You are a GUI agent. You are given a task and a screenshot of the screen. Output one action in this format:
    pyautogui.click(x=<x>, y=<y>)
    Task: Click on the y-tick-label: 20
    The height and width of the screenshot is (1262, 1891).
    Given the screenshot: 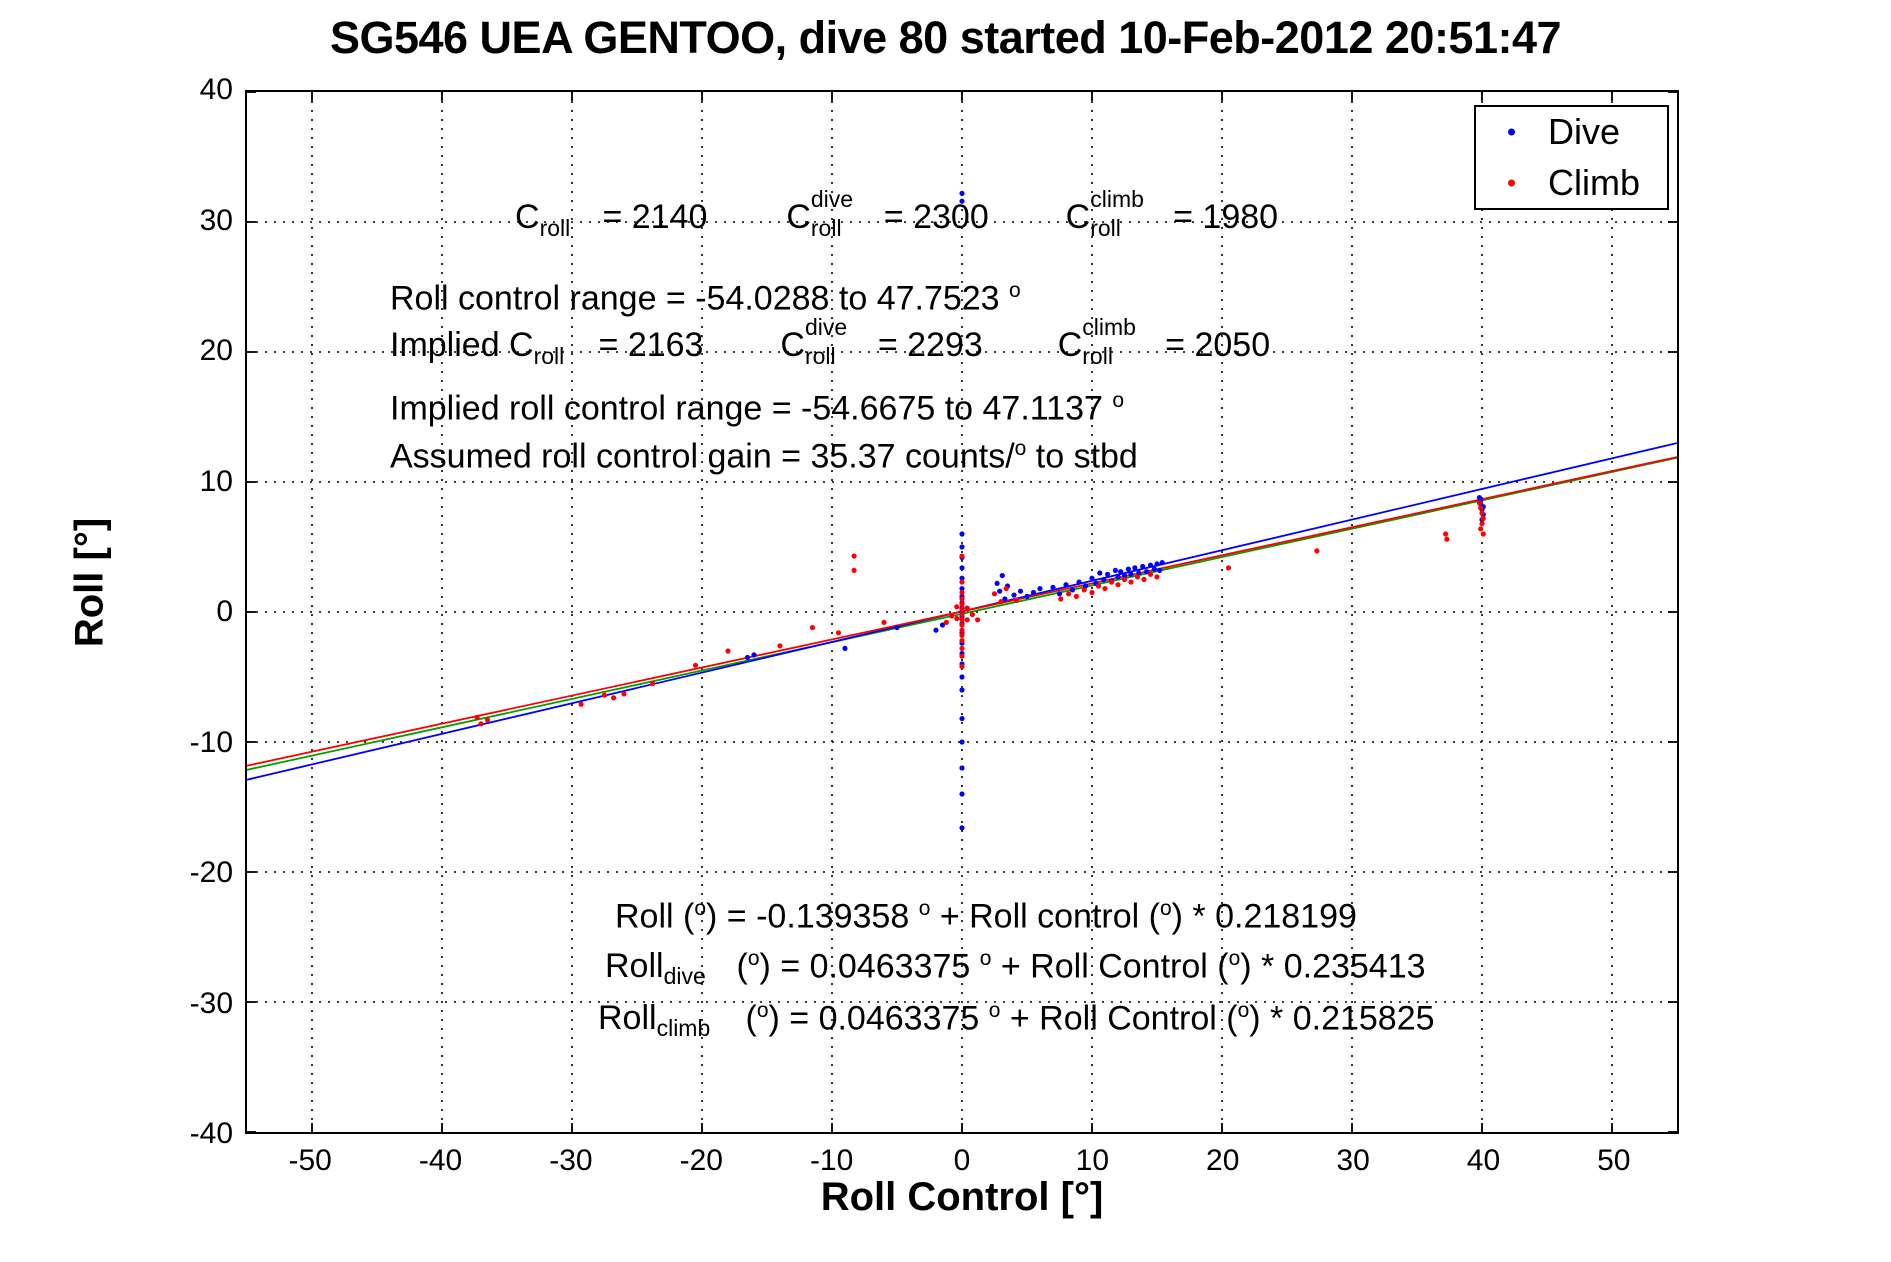 What is the action you would take?
    pyautogui.click(x=216, y=350)
    